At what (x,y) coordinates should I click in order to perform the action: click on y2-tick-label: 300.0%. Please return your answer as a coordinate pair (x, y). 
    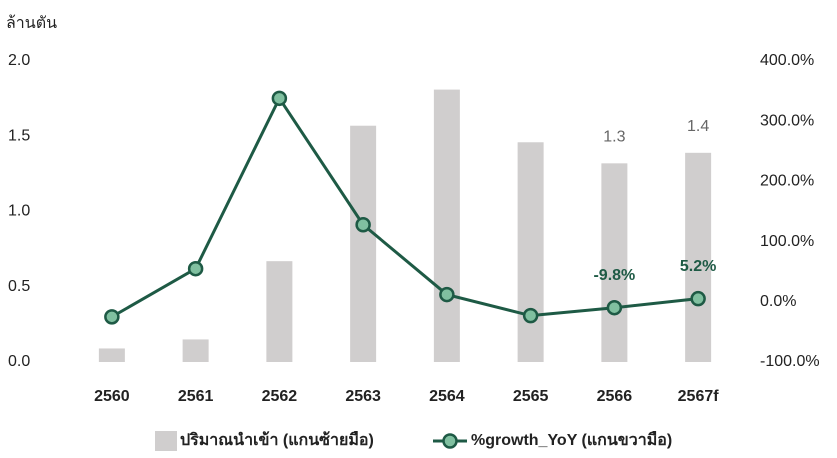
    Looking at the image, I should click on (787, 120).